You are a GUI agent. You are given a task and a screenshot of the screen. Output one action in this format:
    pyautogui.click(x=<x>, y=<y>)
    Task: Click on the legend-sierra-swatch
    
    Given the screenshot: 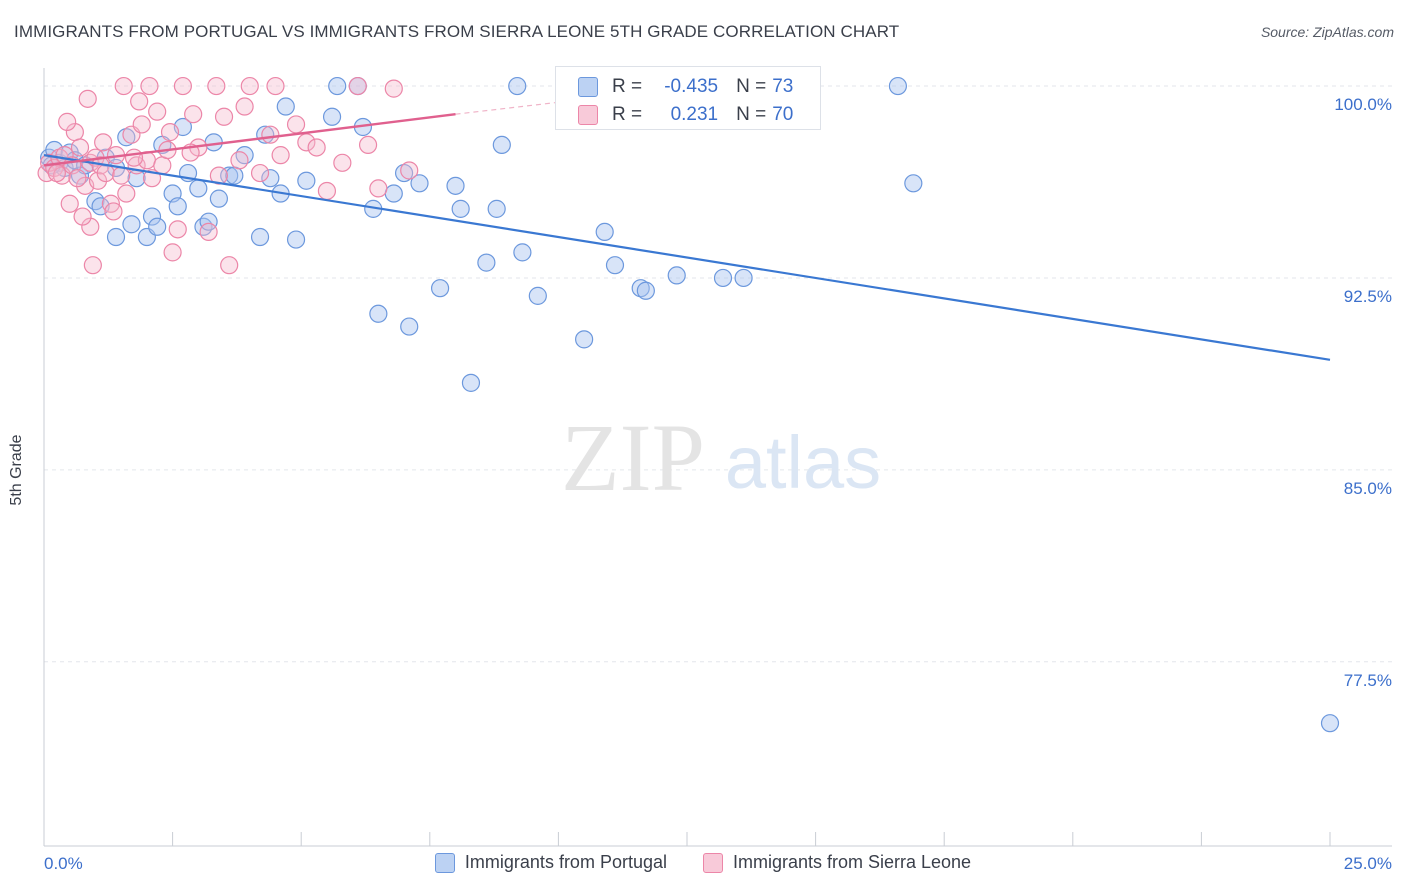 What is the action you would take?
    pyautogui.click(x=712, y=862)
    